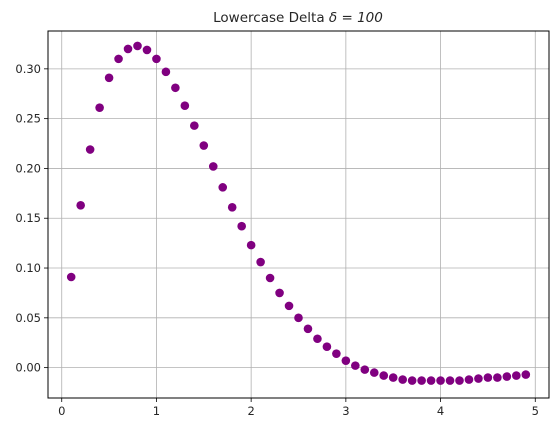 The width and height of the screenshot is (556, 434). I want to click on y-tick-label: 0.00, so click(28, 368).